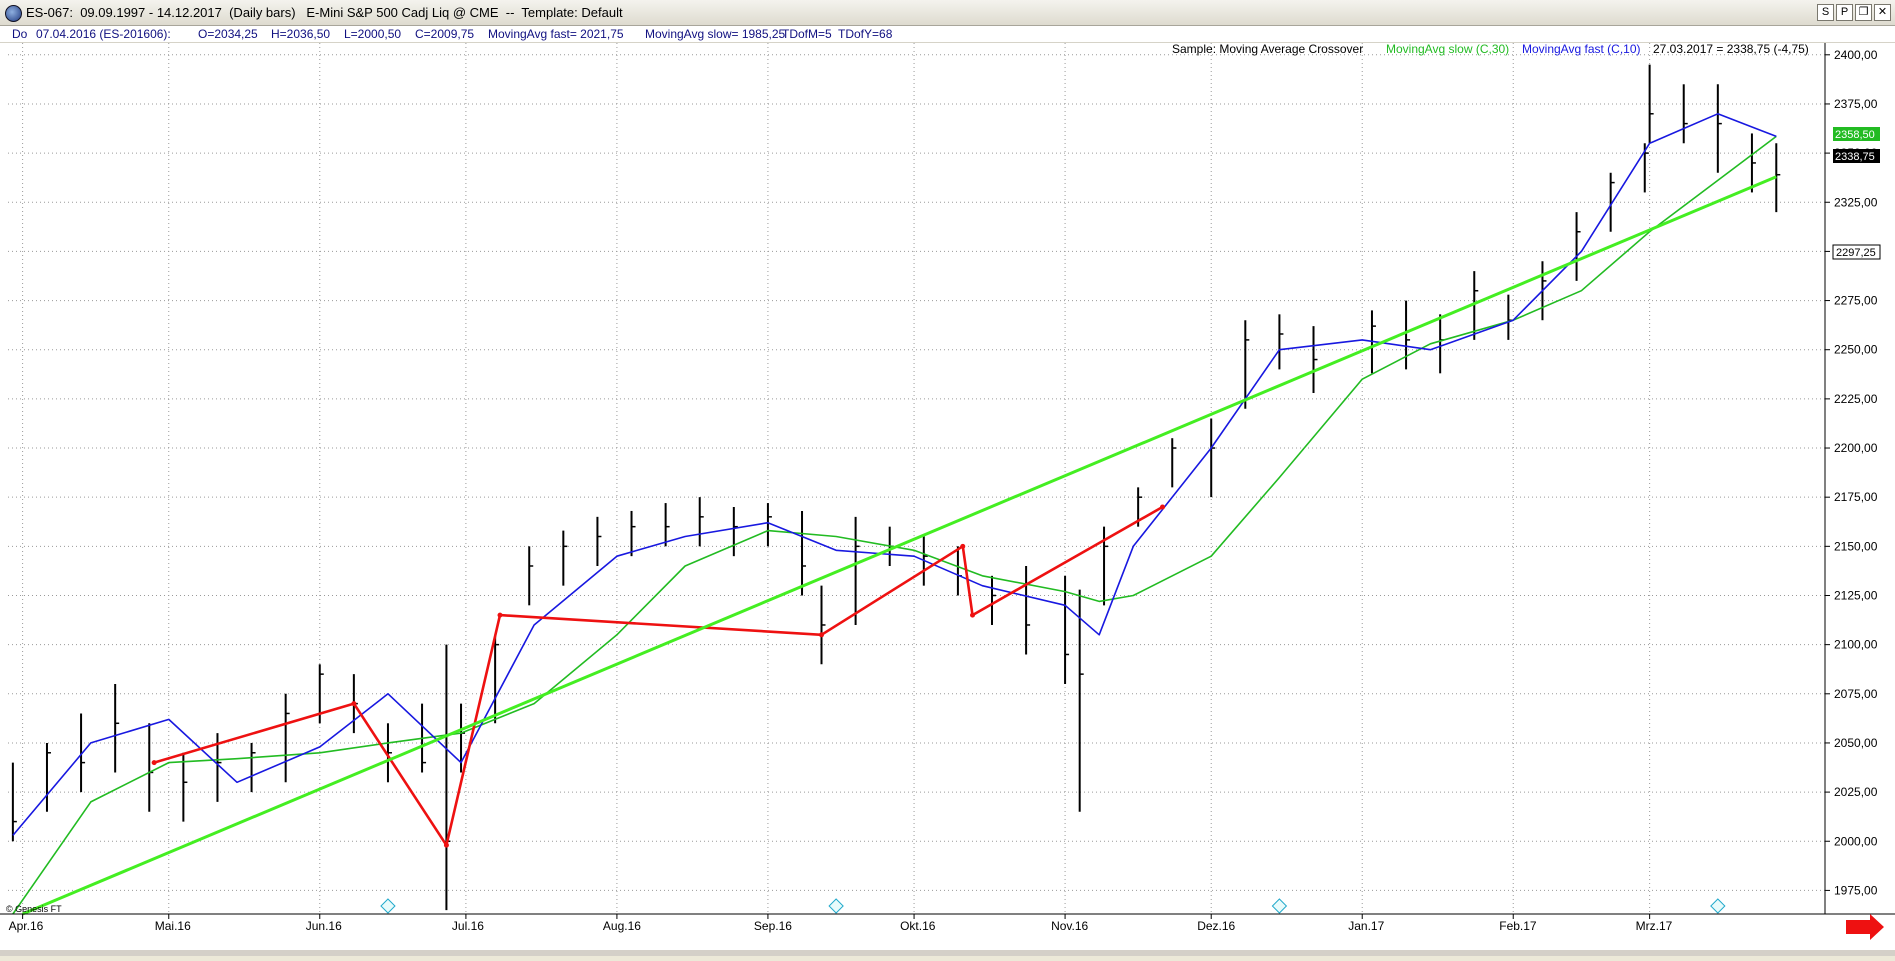 The width and height of the screenshot is (1895, 961). I want to click on x-tick-label: Aug.16, so click(622, 926).